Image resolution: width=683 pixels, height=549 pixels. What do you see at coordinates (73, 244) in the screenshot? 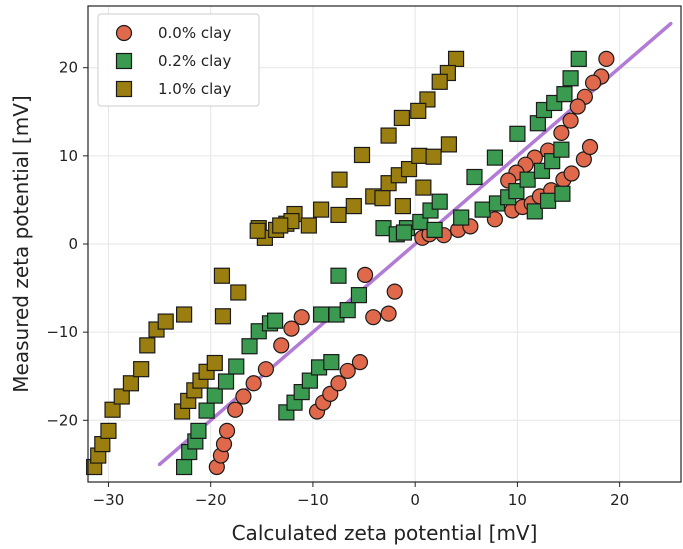
I see `y-tick-label: 0` at bounding box center [73, 244].